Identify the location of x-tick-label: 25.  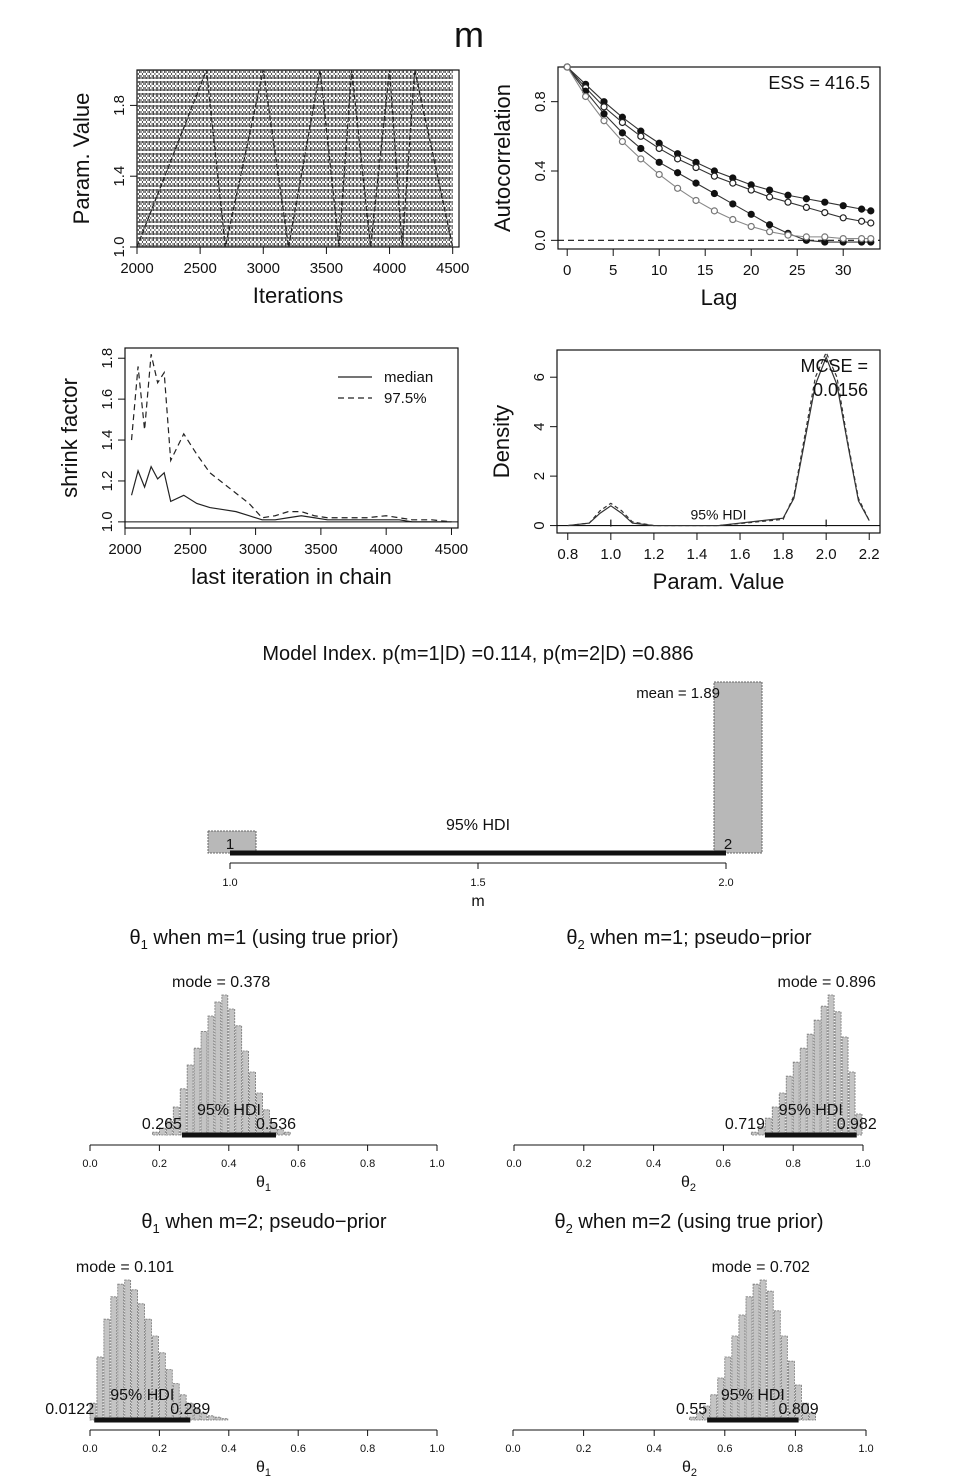
(797, 270).